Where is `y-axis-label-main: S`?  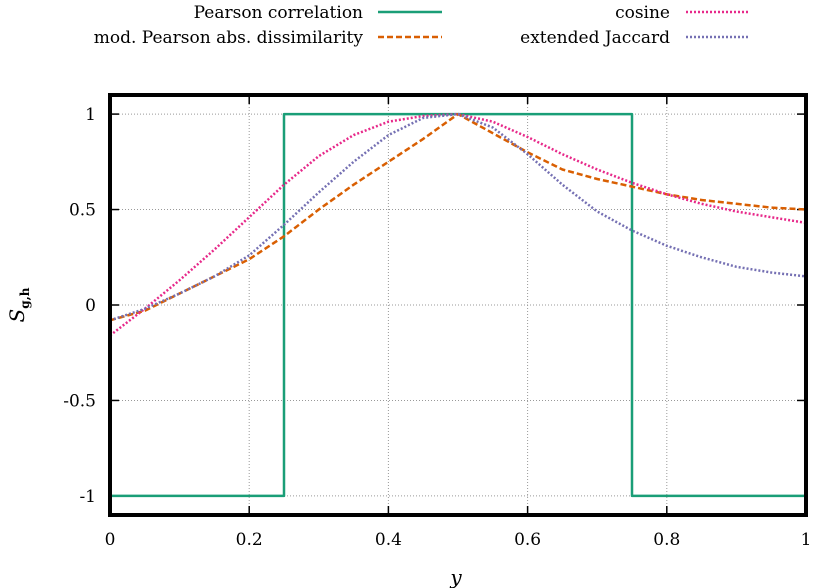 y-axis-label-main: S is located at coordinates (17, 316).